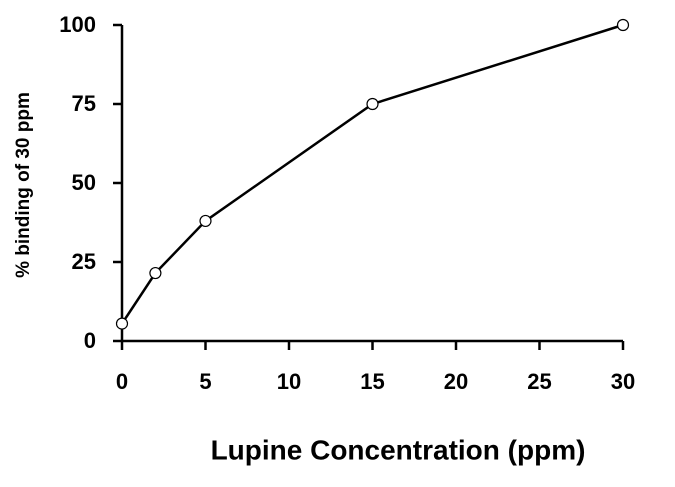 This screenshot has width=675, height=487. Describe the element at coordinates (84, 261) in the screenshot. I see `y-tick-label: 25` at that location.